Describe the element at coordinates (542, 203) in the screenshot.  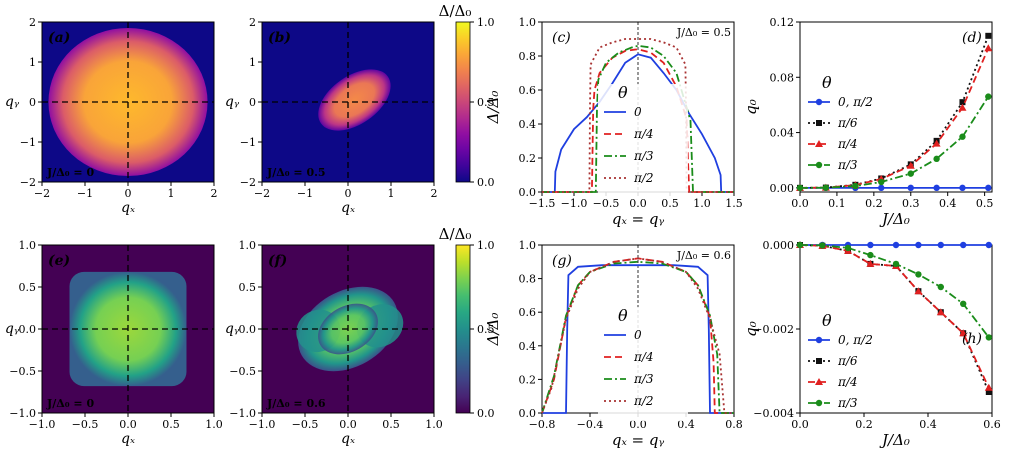
I see `x-tick-label: −1.5` at that location.